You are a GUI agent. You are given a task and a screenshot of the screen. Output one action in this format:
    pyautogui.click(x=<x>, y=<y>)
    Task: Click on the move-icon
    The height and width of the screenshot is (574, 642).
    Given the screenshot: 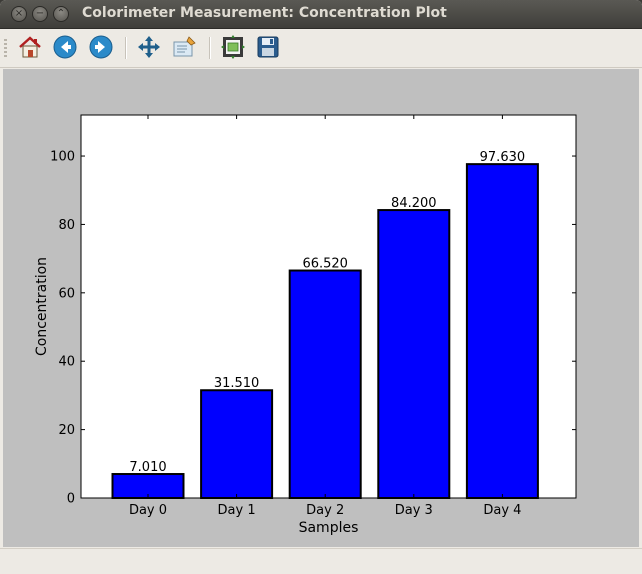 What is the action you would take?
    pyautogui.click(x=149, y=47)
    